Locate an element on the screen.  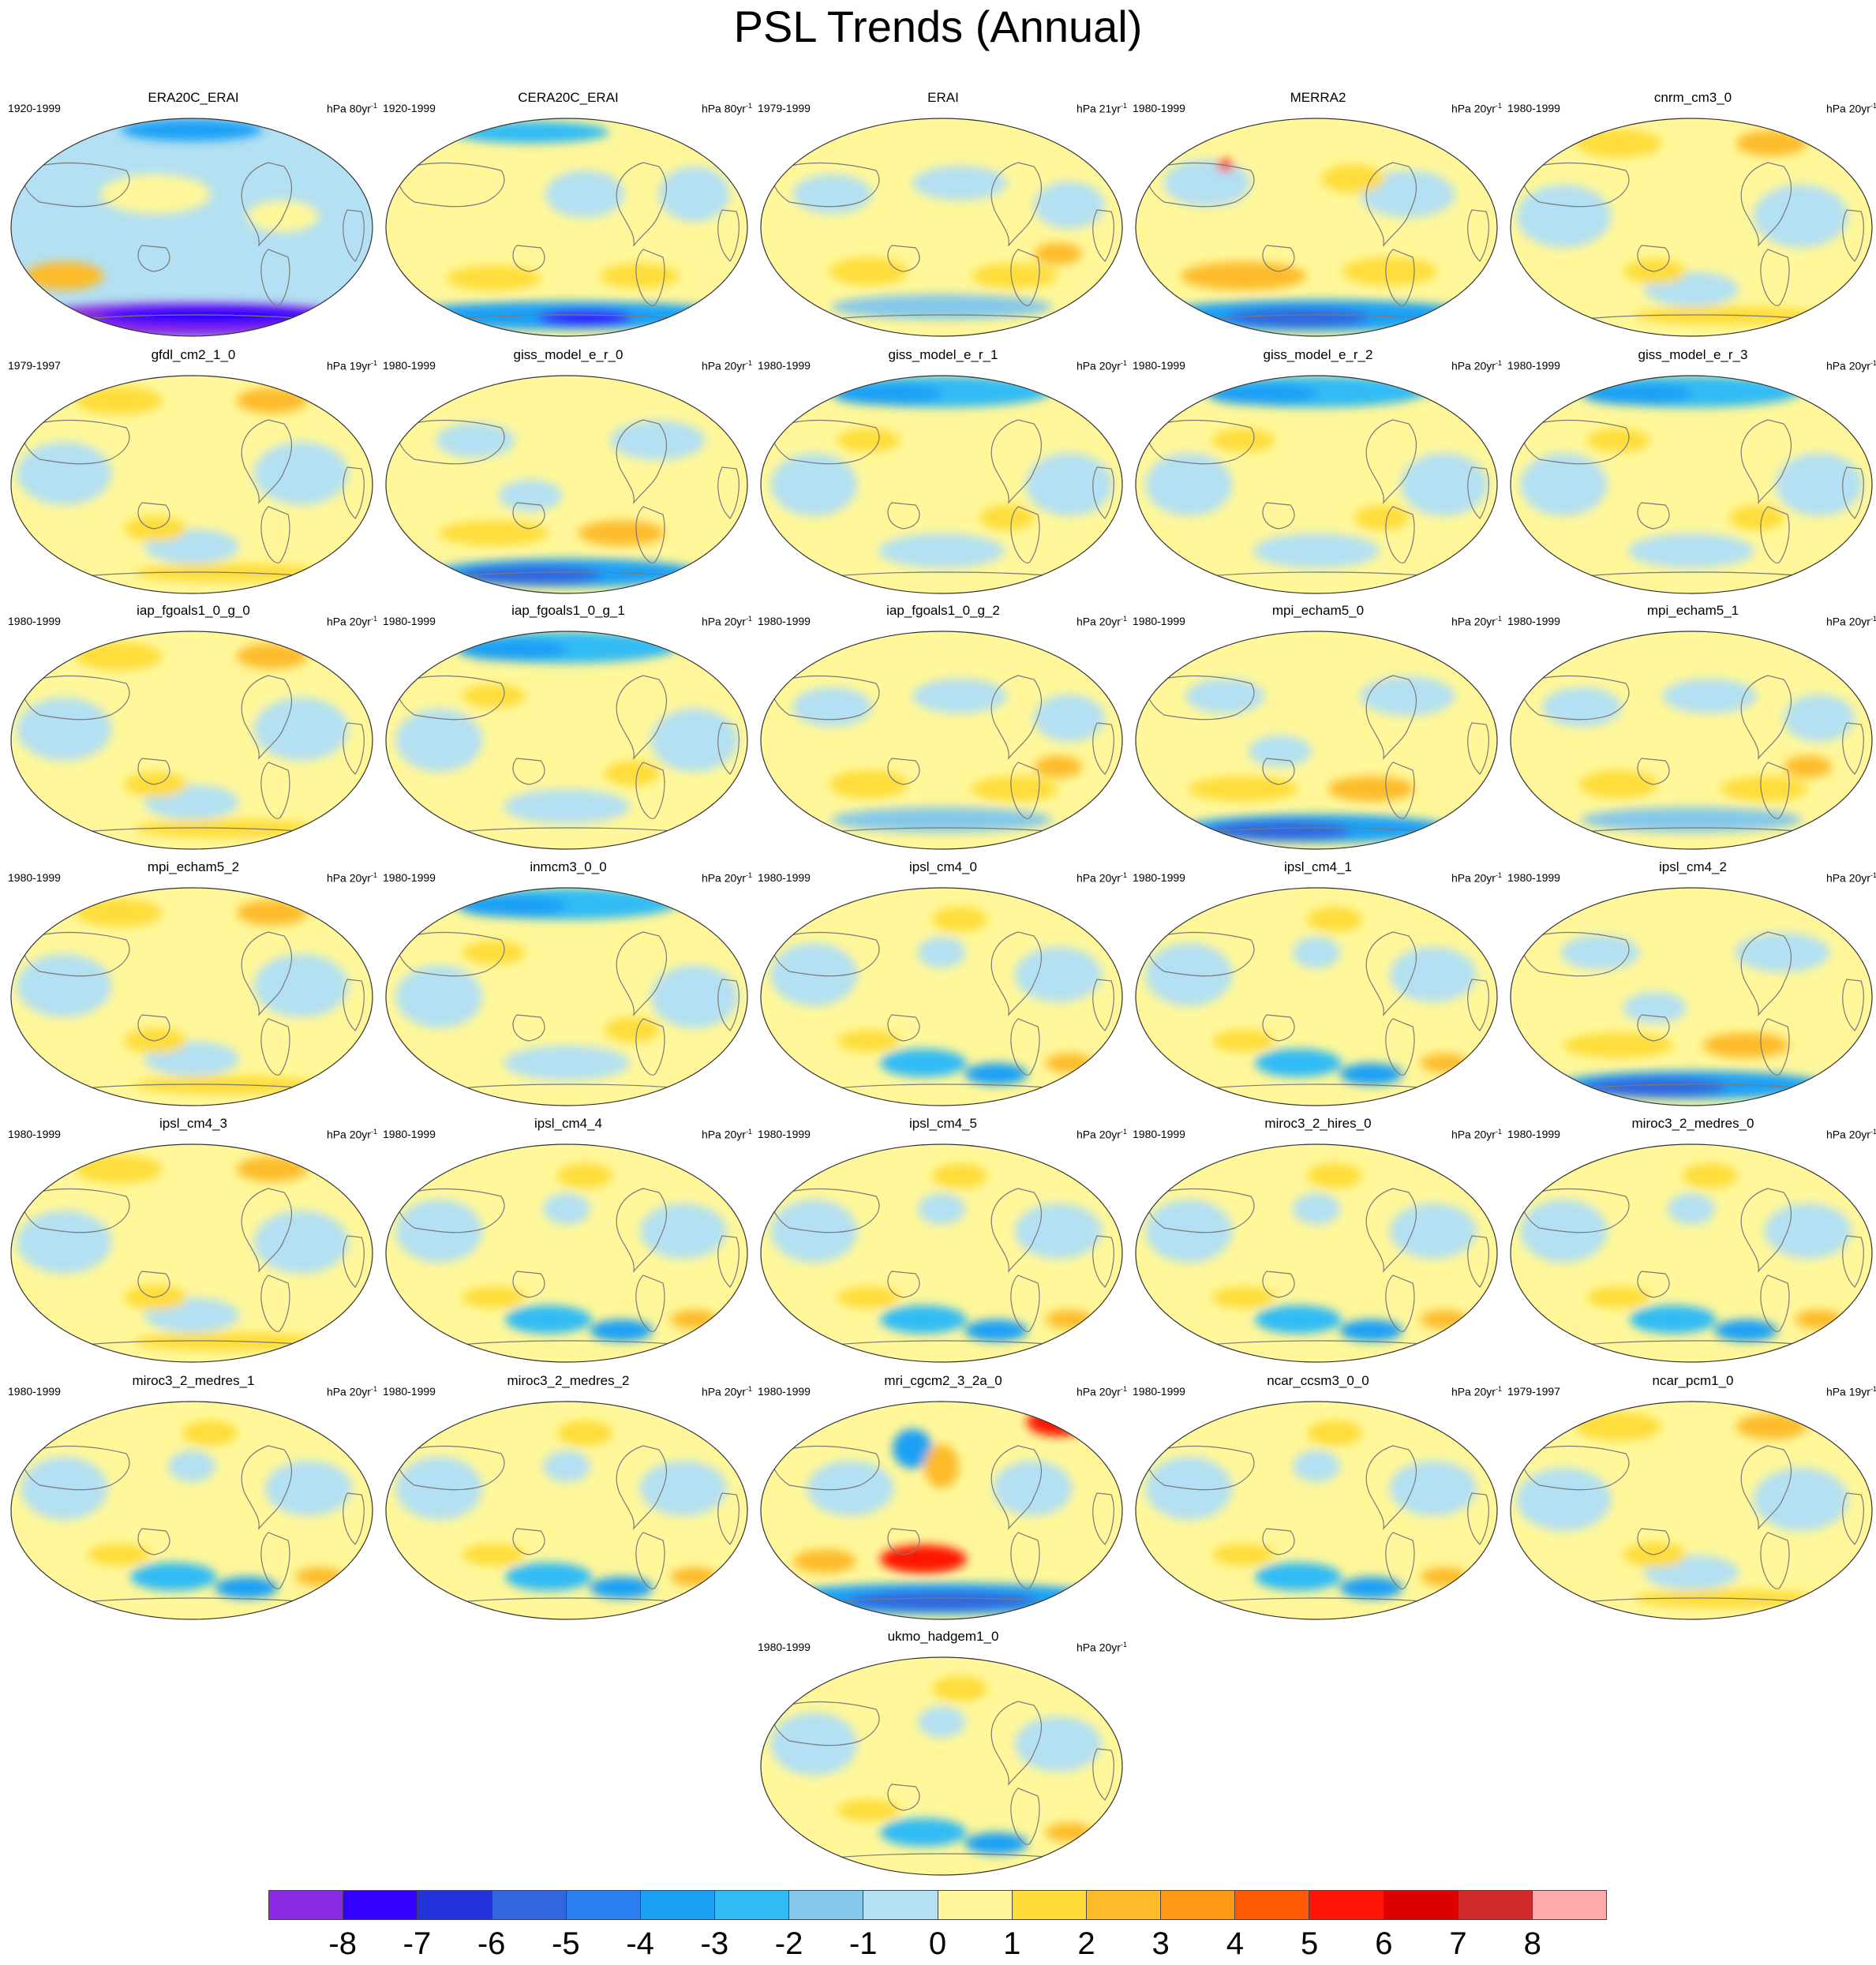
map-panel: iap_fgoals1_0_g_2 1980-1999 hPa 20yr-1 is located at coordinates (943, 725).